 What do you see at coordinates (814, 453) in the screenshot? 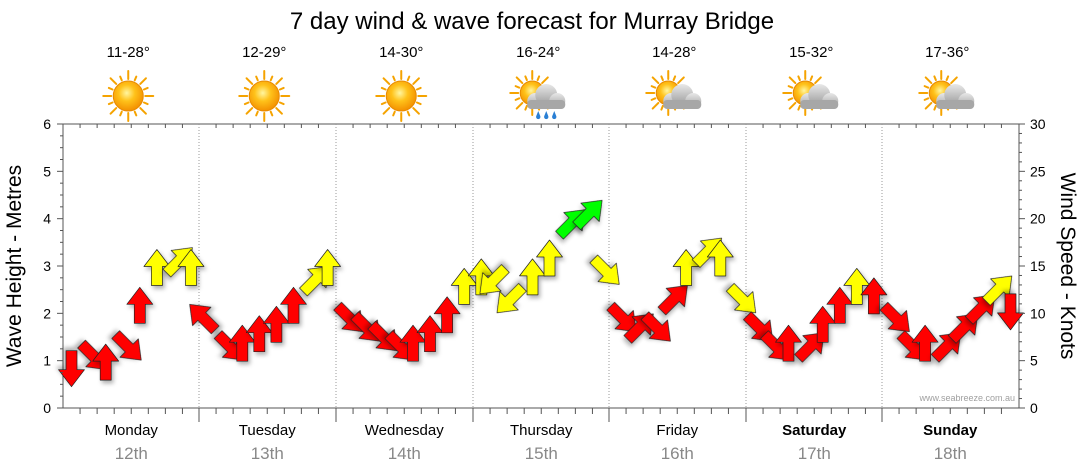
I see `day-date-label: 17th` at bounding box center [814, 453].